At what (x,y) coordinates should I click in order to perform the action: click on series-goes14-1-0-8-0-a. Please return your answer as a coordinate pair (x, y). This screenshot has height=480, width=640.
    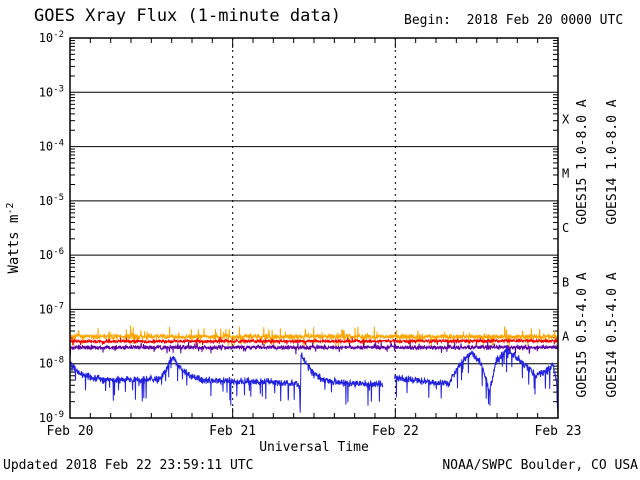
    Looking at the image, I should click on (314, 336).